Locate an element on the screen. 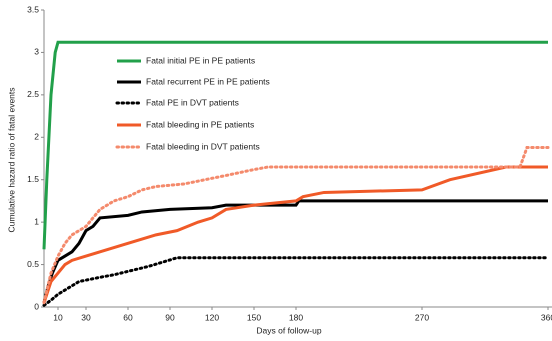 This screenshot has height=341, width=552. legend-label: Fatal recurrent PE in PE patients is located at coordinates (208, 81).